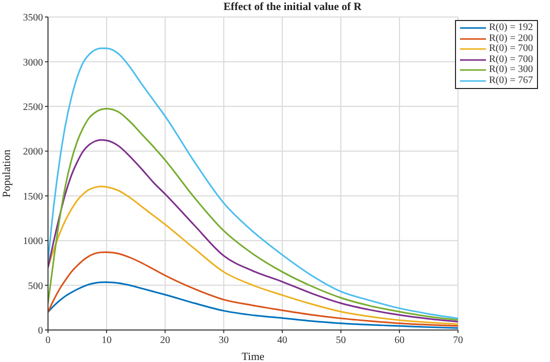 The height and width of the screenshot is (362, 550). Describe the element at coordinates (223, 340) in the screenshot. I see `x-tick-label: 30` at that location.